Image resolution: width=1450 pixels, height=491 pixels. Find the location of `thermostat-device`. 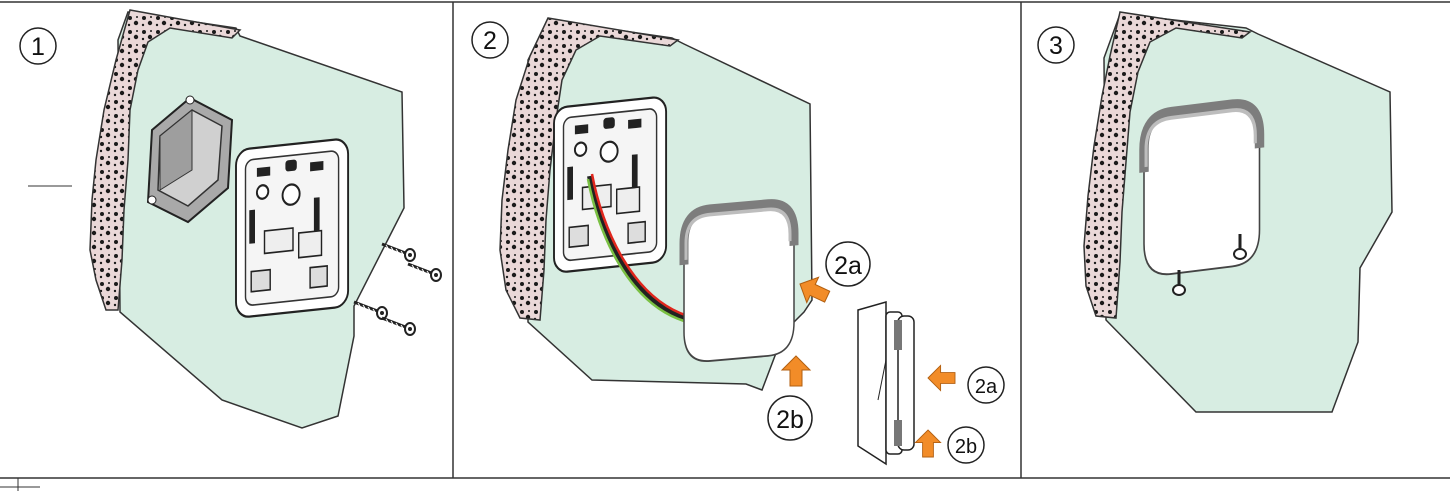

thermostat-device is located at coordinates (739, 282).